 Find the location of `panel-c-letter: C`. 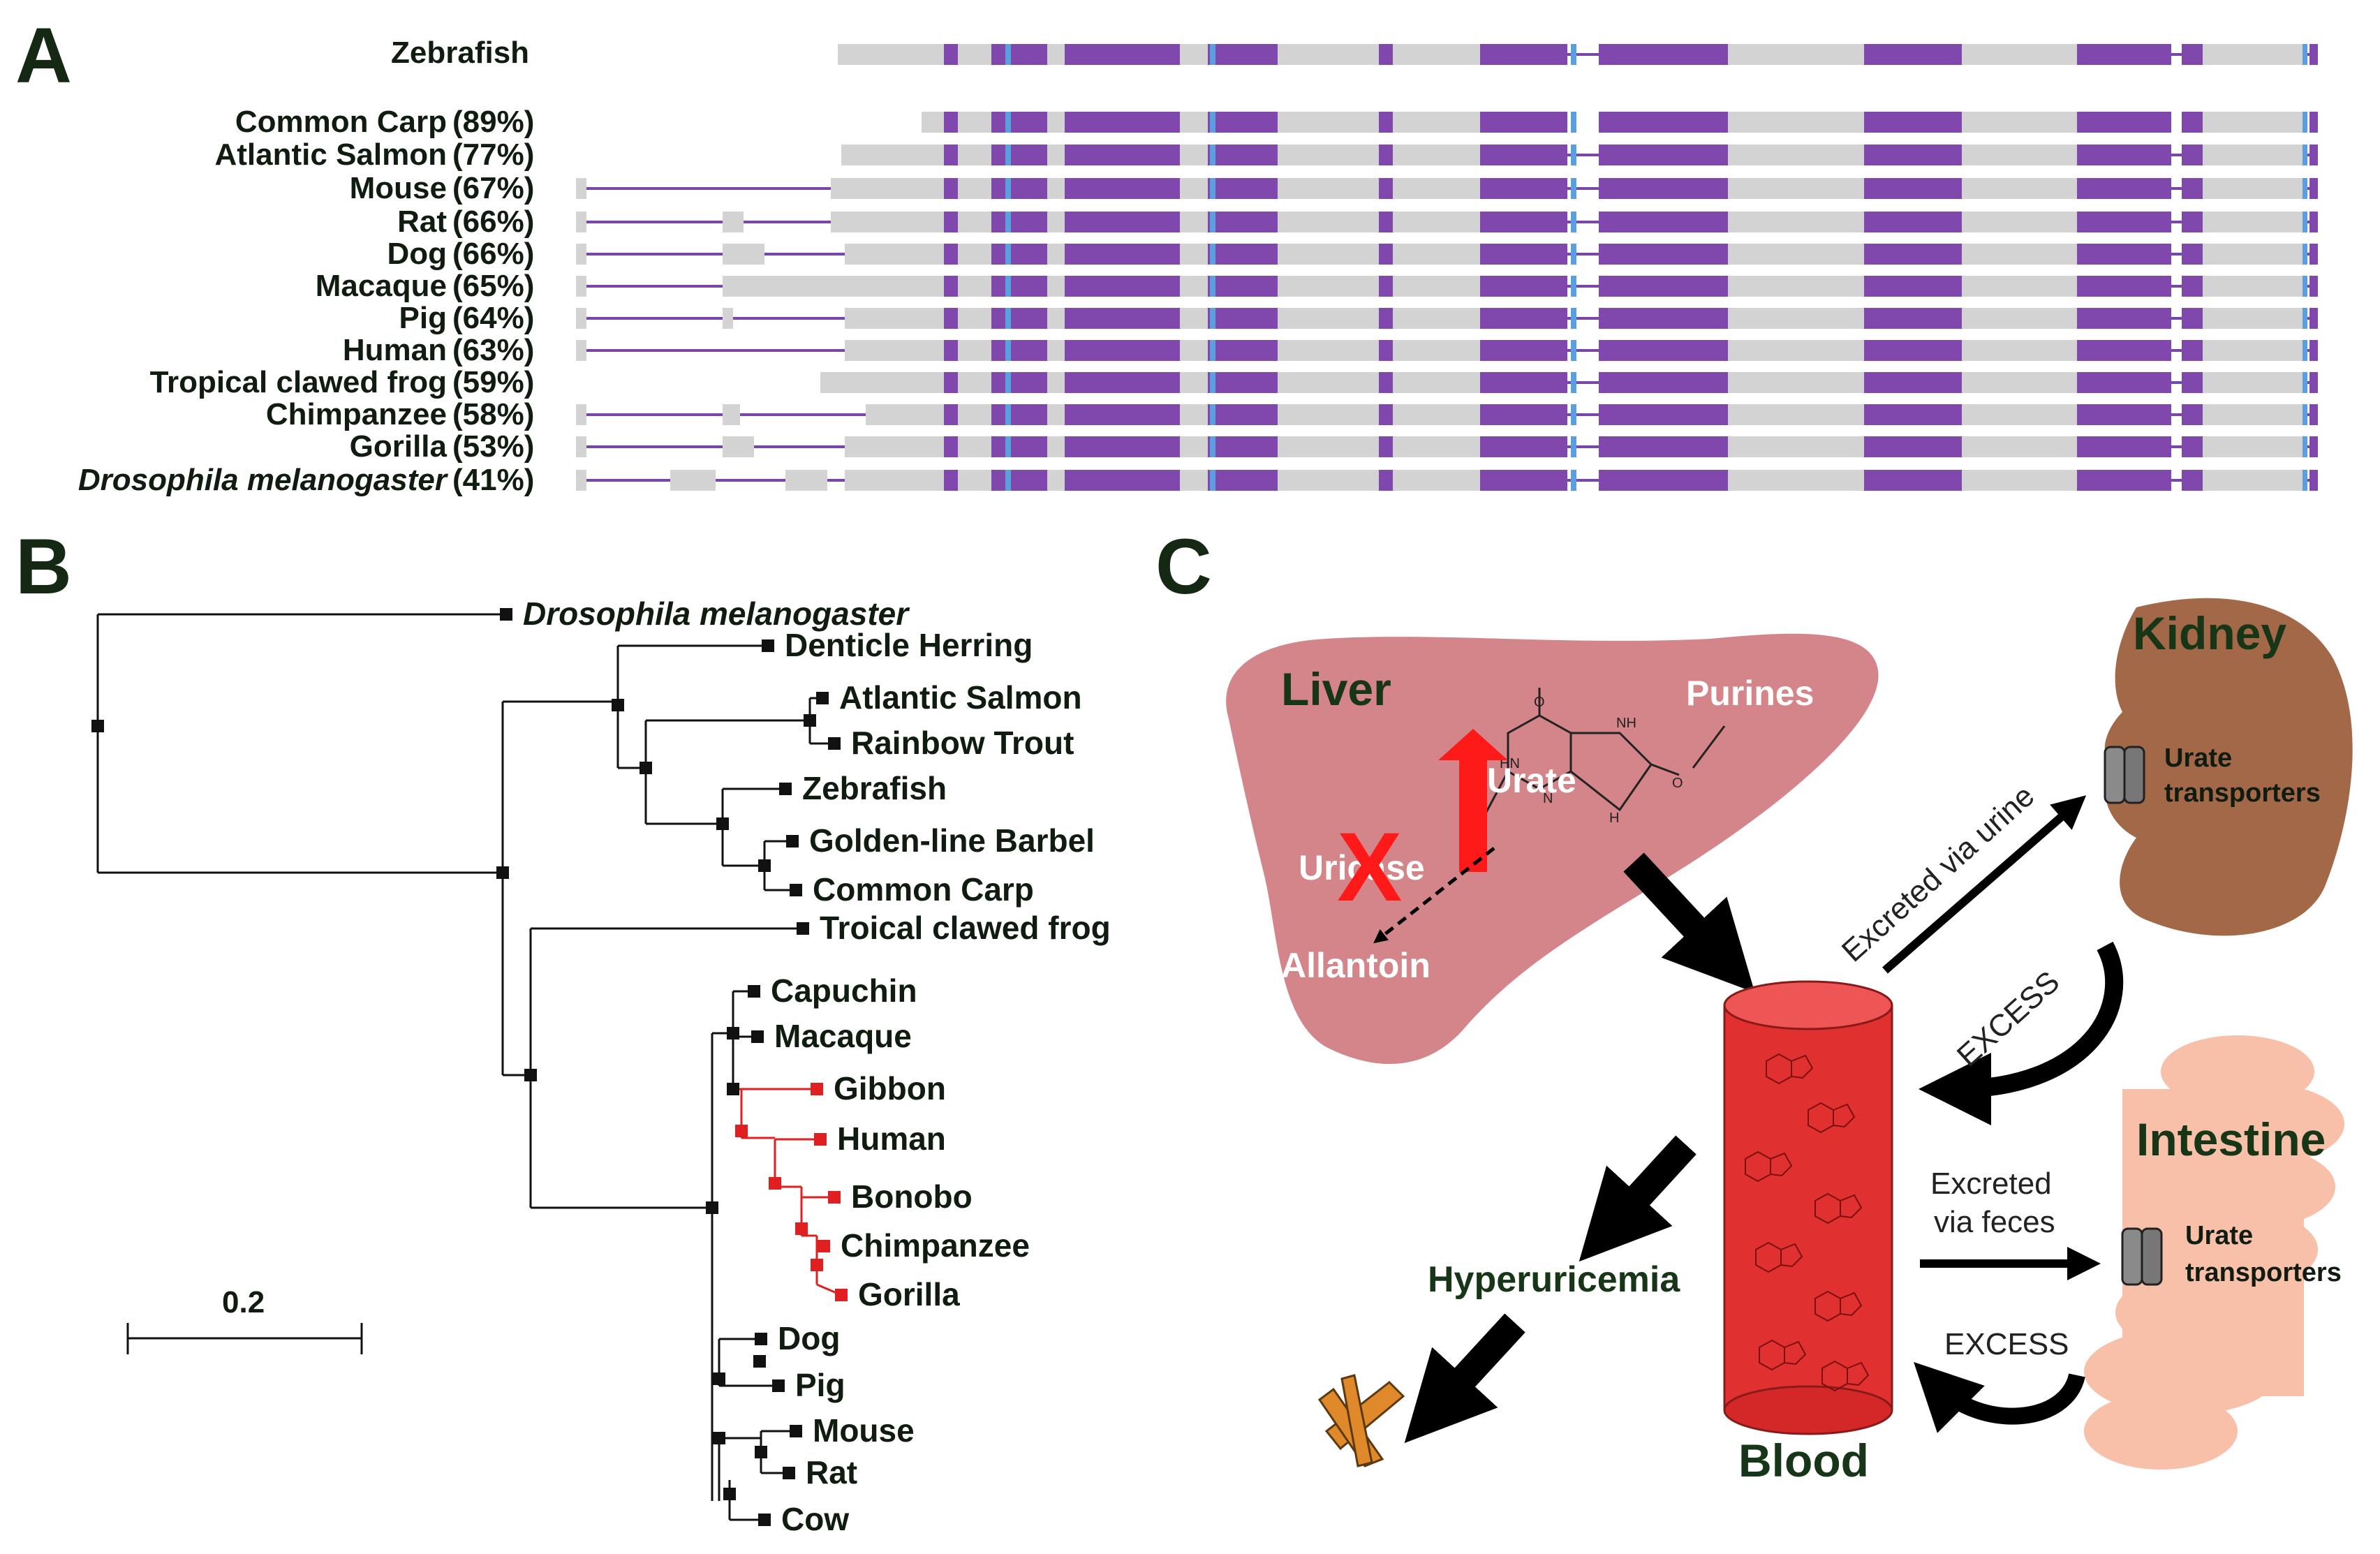

panel-c-letter: C is located at coordinates (1183, 566).